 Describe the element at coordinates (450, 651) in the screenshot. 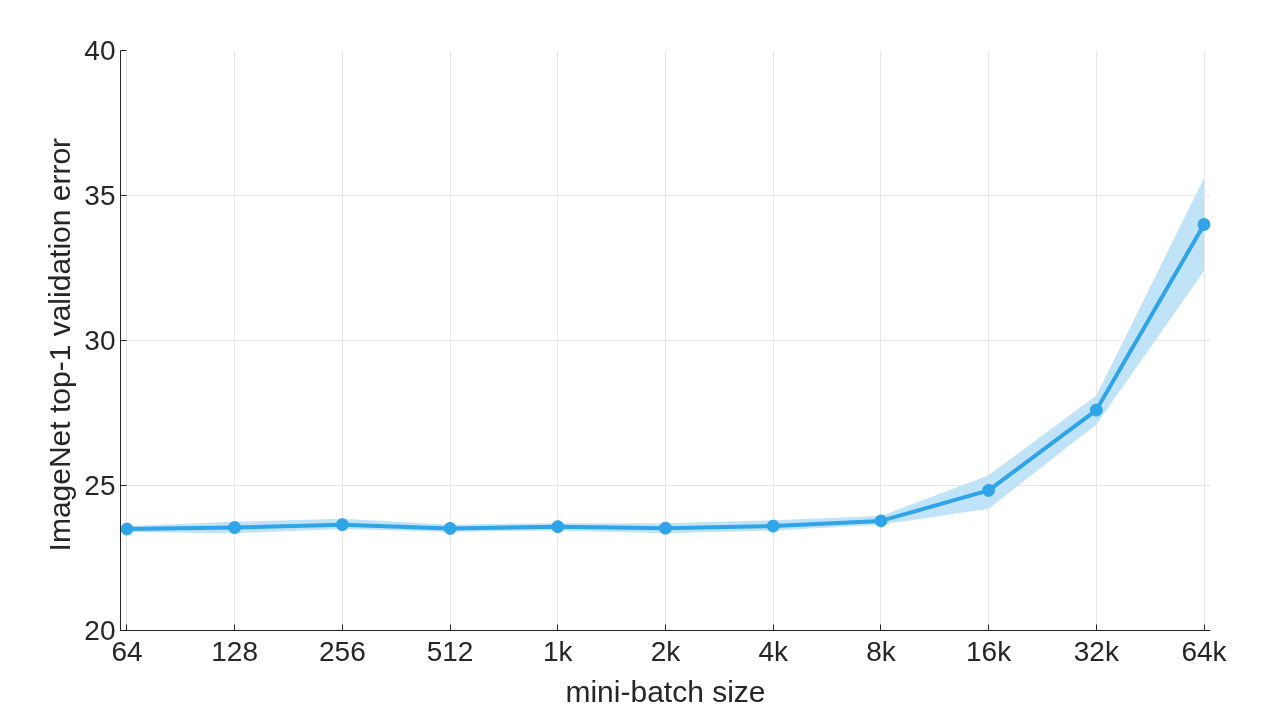

I see `x-tick-label: 512` at that location.